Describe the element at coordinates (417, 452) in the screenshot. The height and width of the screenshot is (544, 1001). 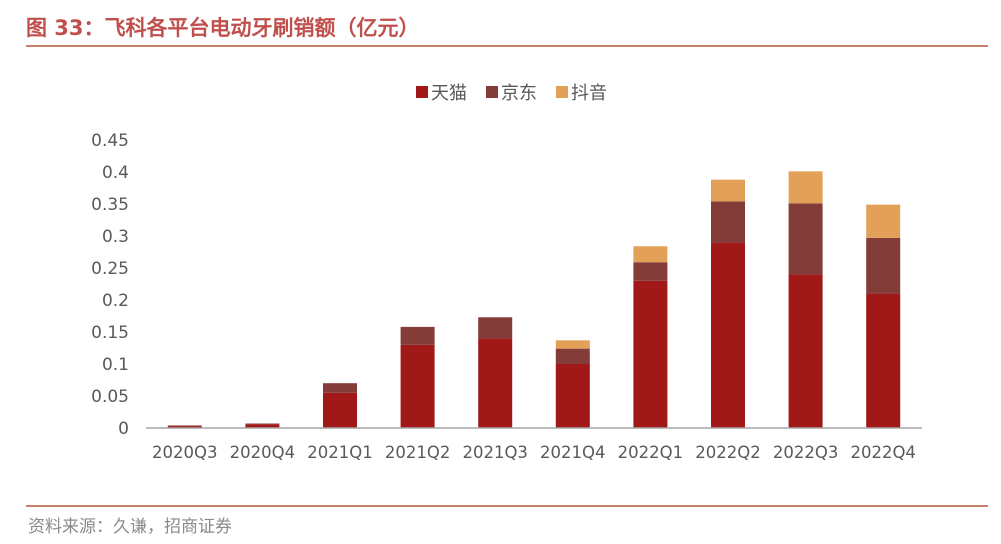
I see `x-tick-label: 2021Q2` at that location.